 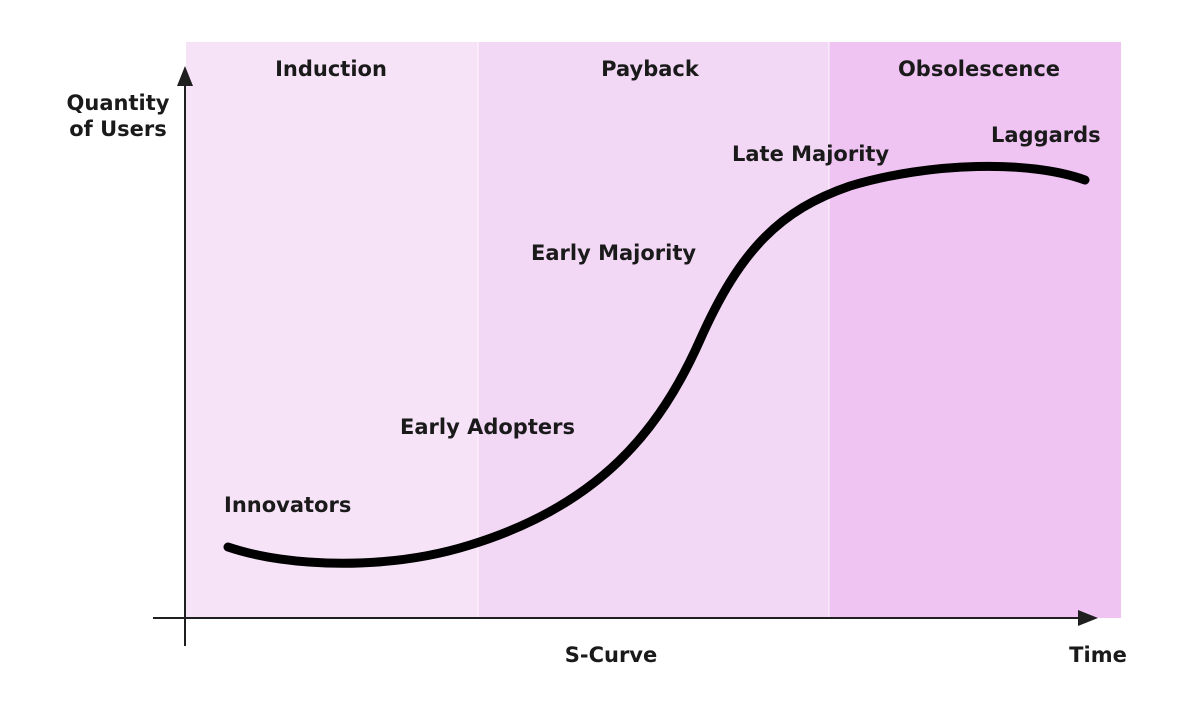 I want to click on phase-label-obsolescence: Obsolescence, so click(x=979, y=69).